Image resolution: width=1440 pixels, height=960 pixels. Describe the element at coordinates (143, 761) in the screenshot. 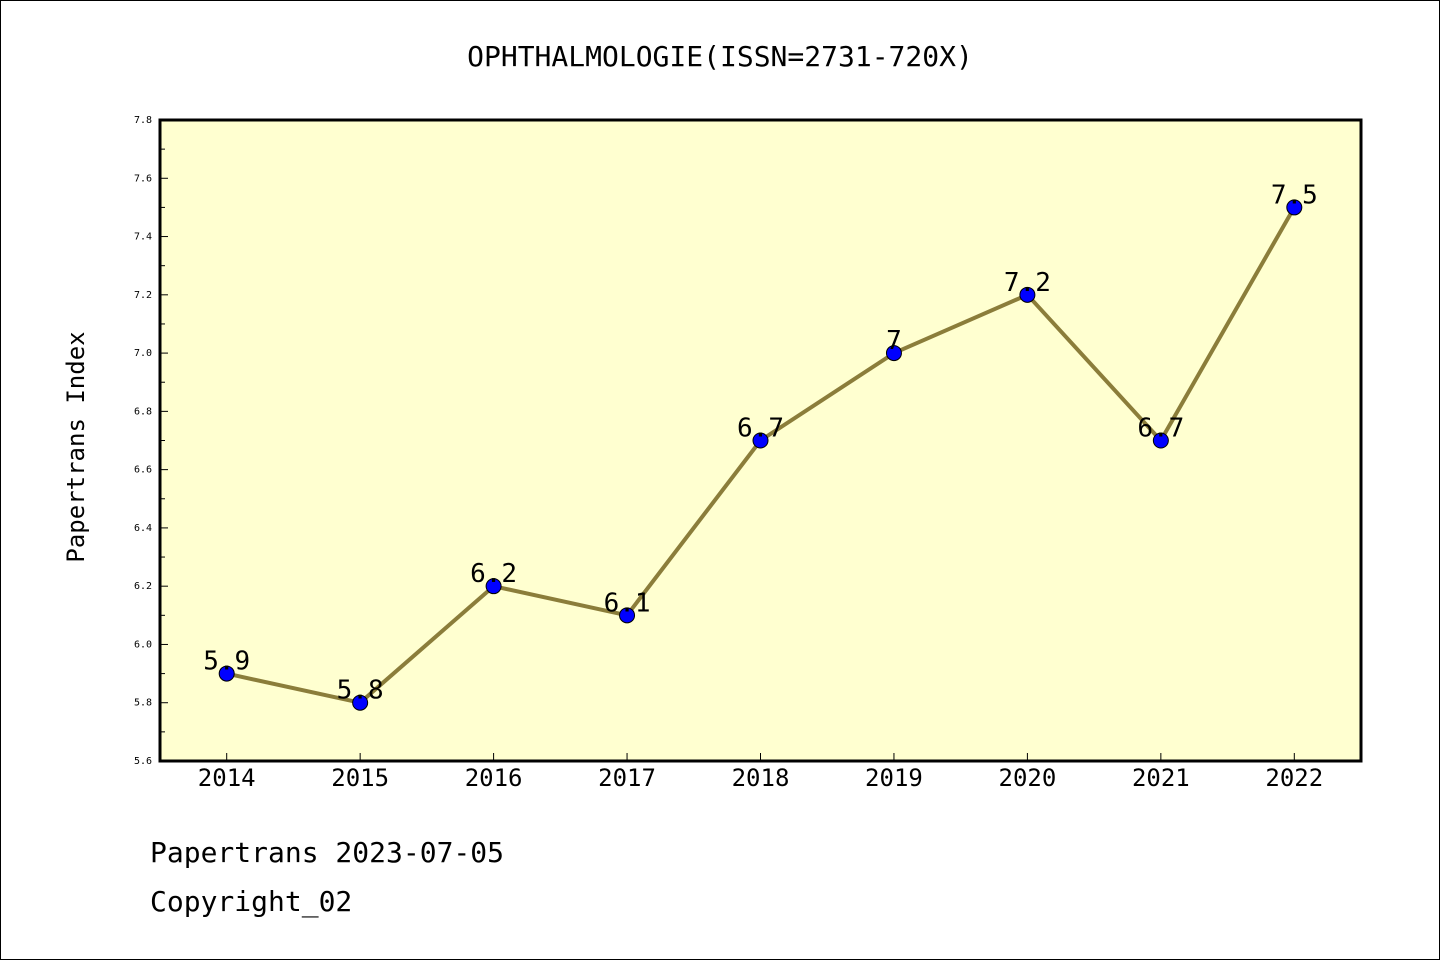

I see `y-tick-label: 5.6` at that location.